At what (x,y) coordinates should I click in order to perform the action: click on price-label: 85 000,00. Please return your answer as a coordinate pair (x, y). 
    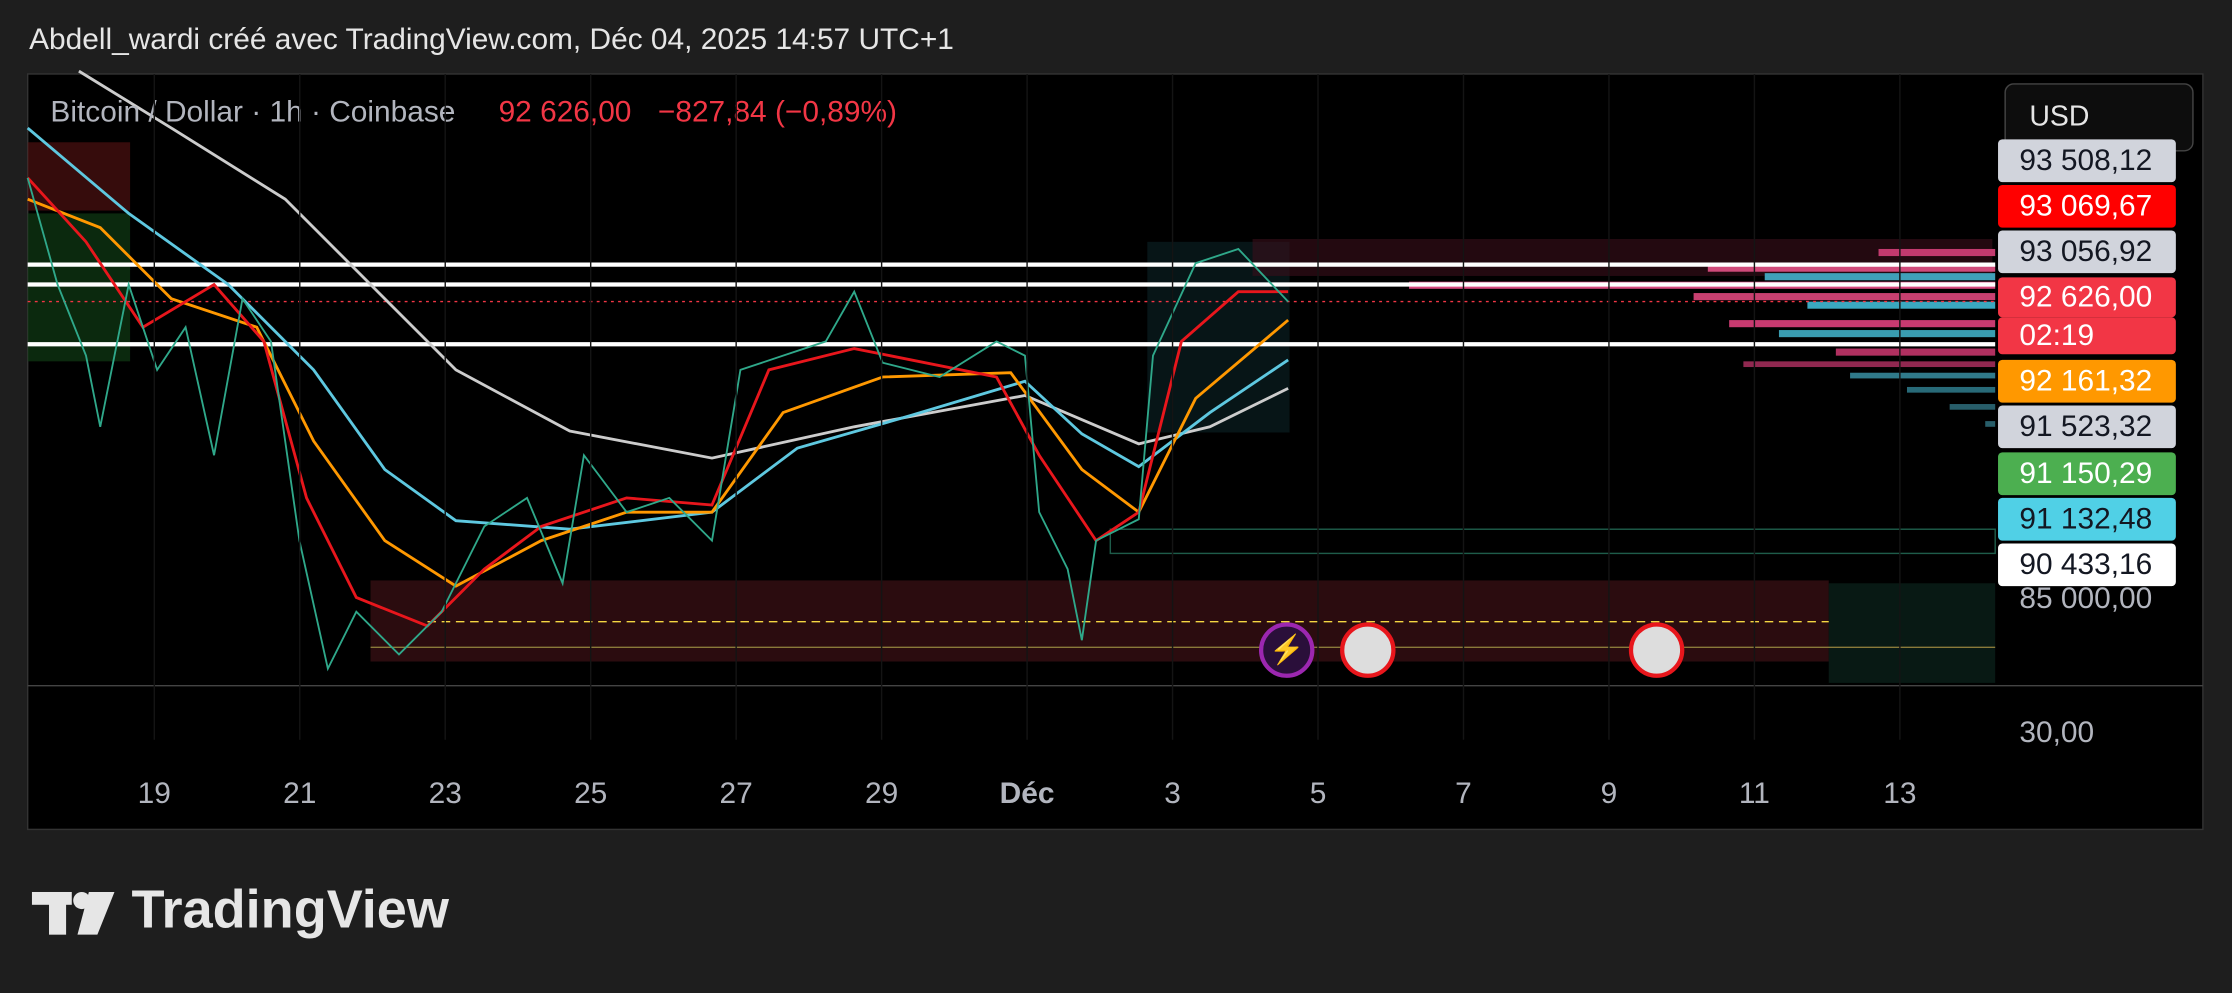
    Looking at the image, I should click on (2085, 598).